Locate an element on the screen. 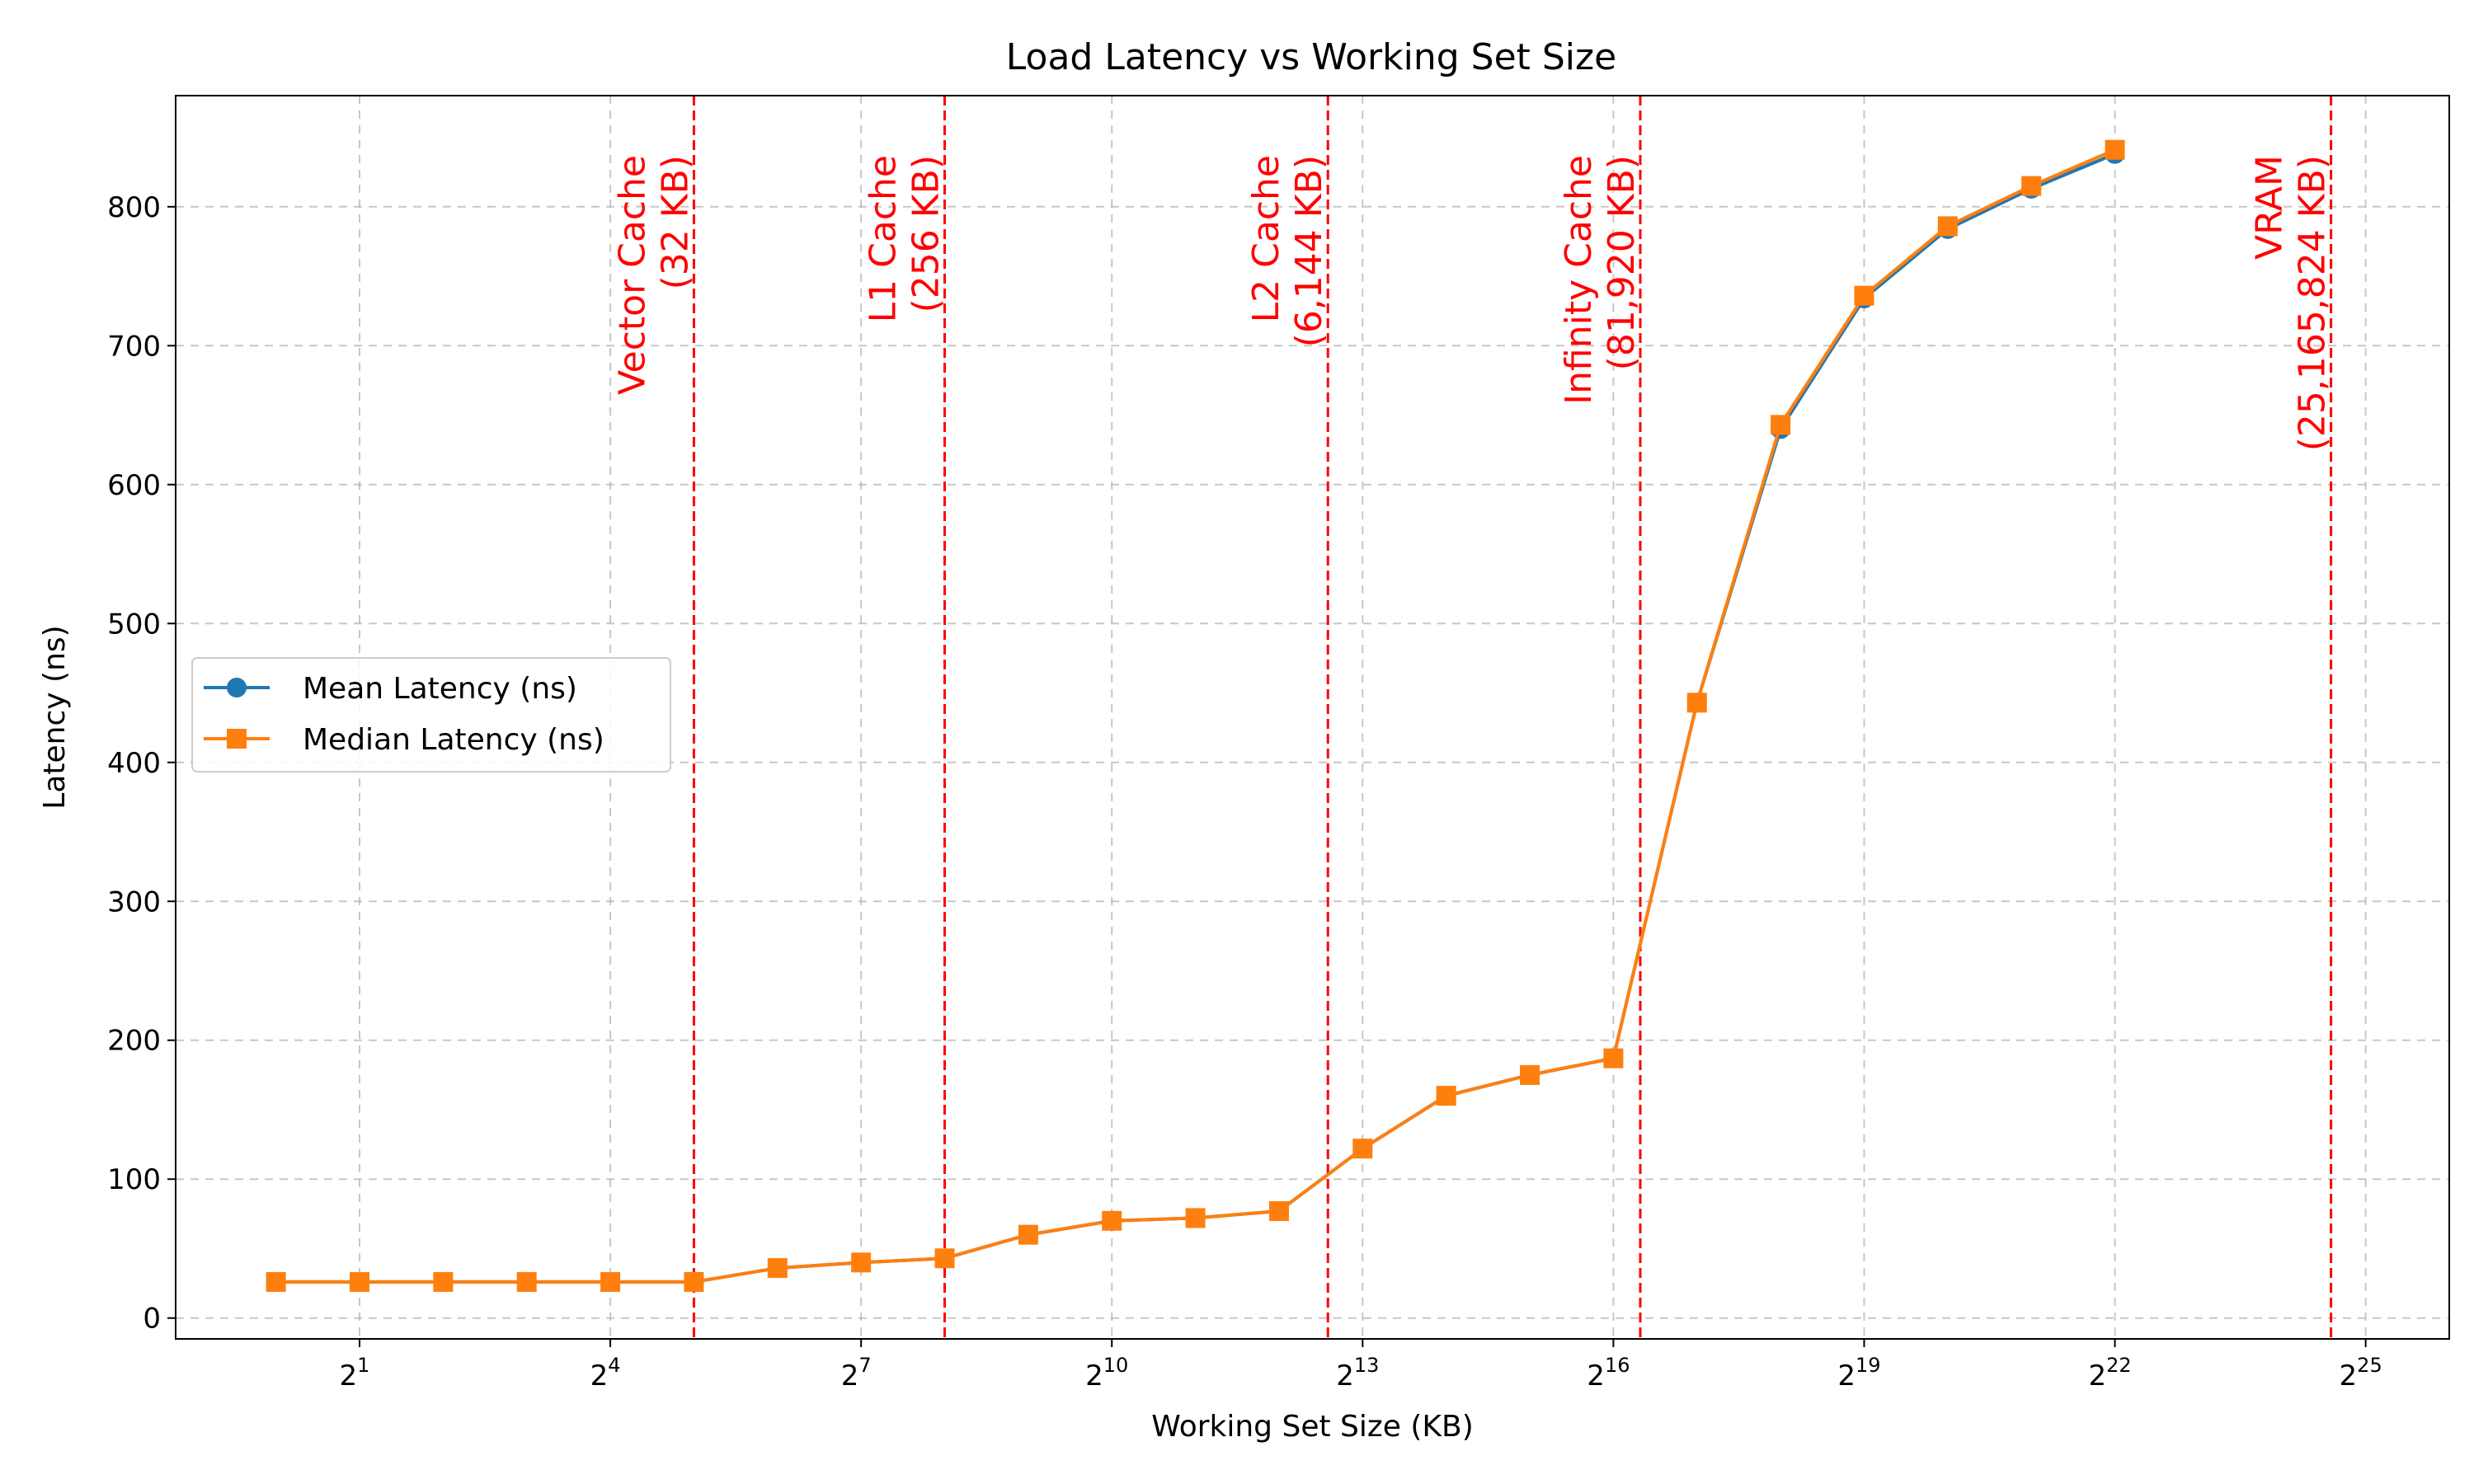 This screenshot has height=1484, width=2474. x-axis-title: Working Set Size (KB) is located at coordinates (1312, 1427).